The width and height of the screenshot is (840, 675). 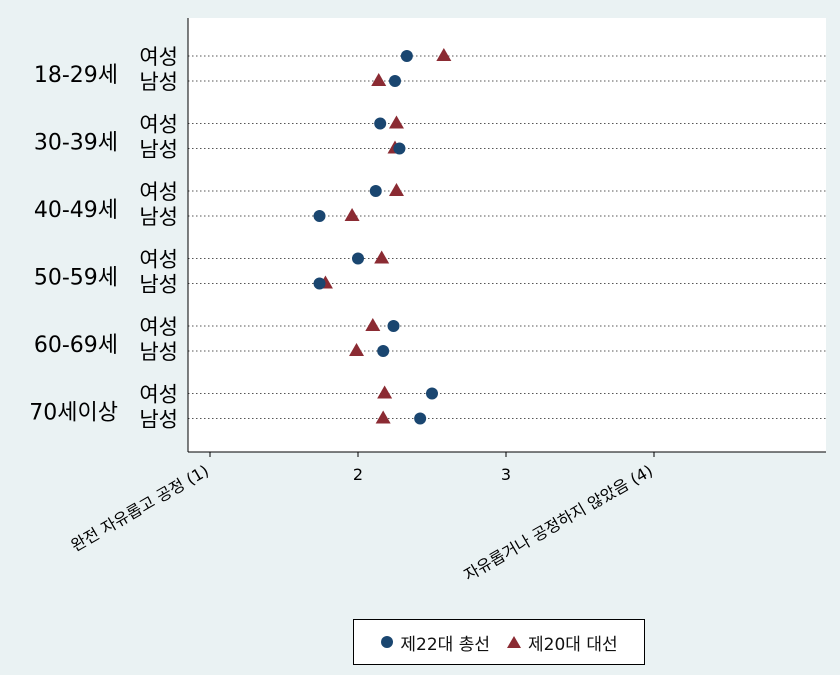 I want to click on circle-marker-icon, so click(x=387, y=642).